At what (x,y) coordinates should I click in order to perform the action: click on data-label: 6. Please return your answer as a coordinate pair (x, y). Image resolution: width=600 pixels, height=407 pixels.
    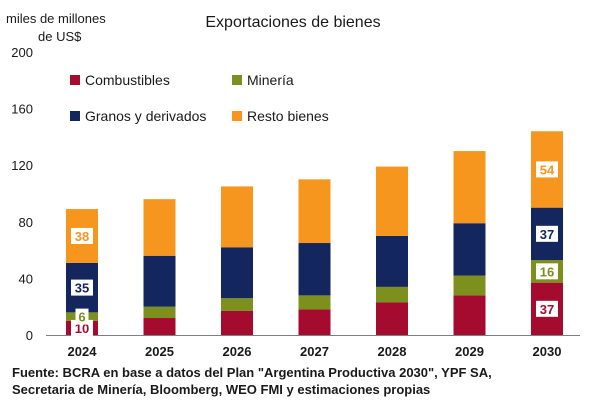
    Looking at the image, I should click on (81, 317).